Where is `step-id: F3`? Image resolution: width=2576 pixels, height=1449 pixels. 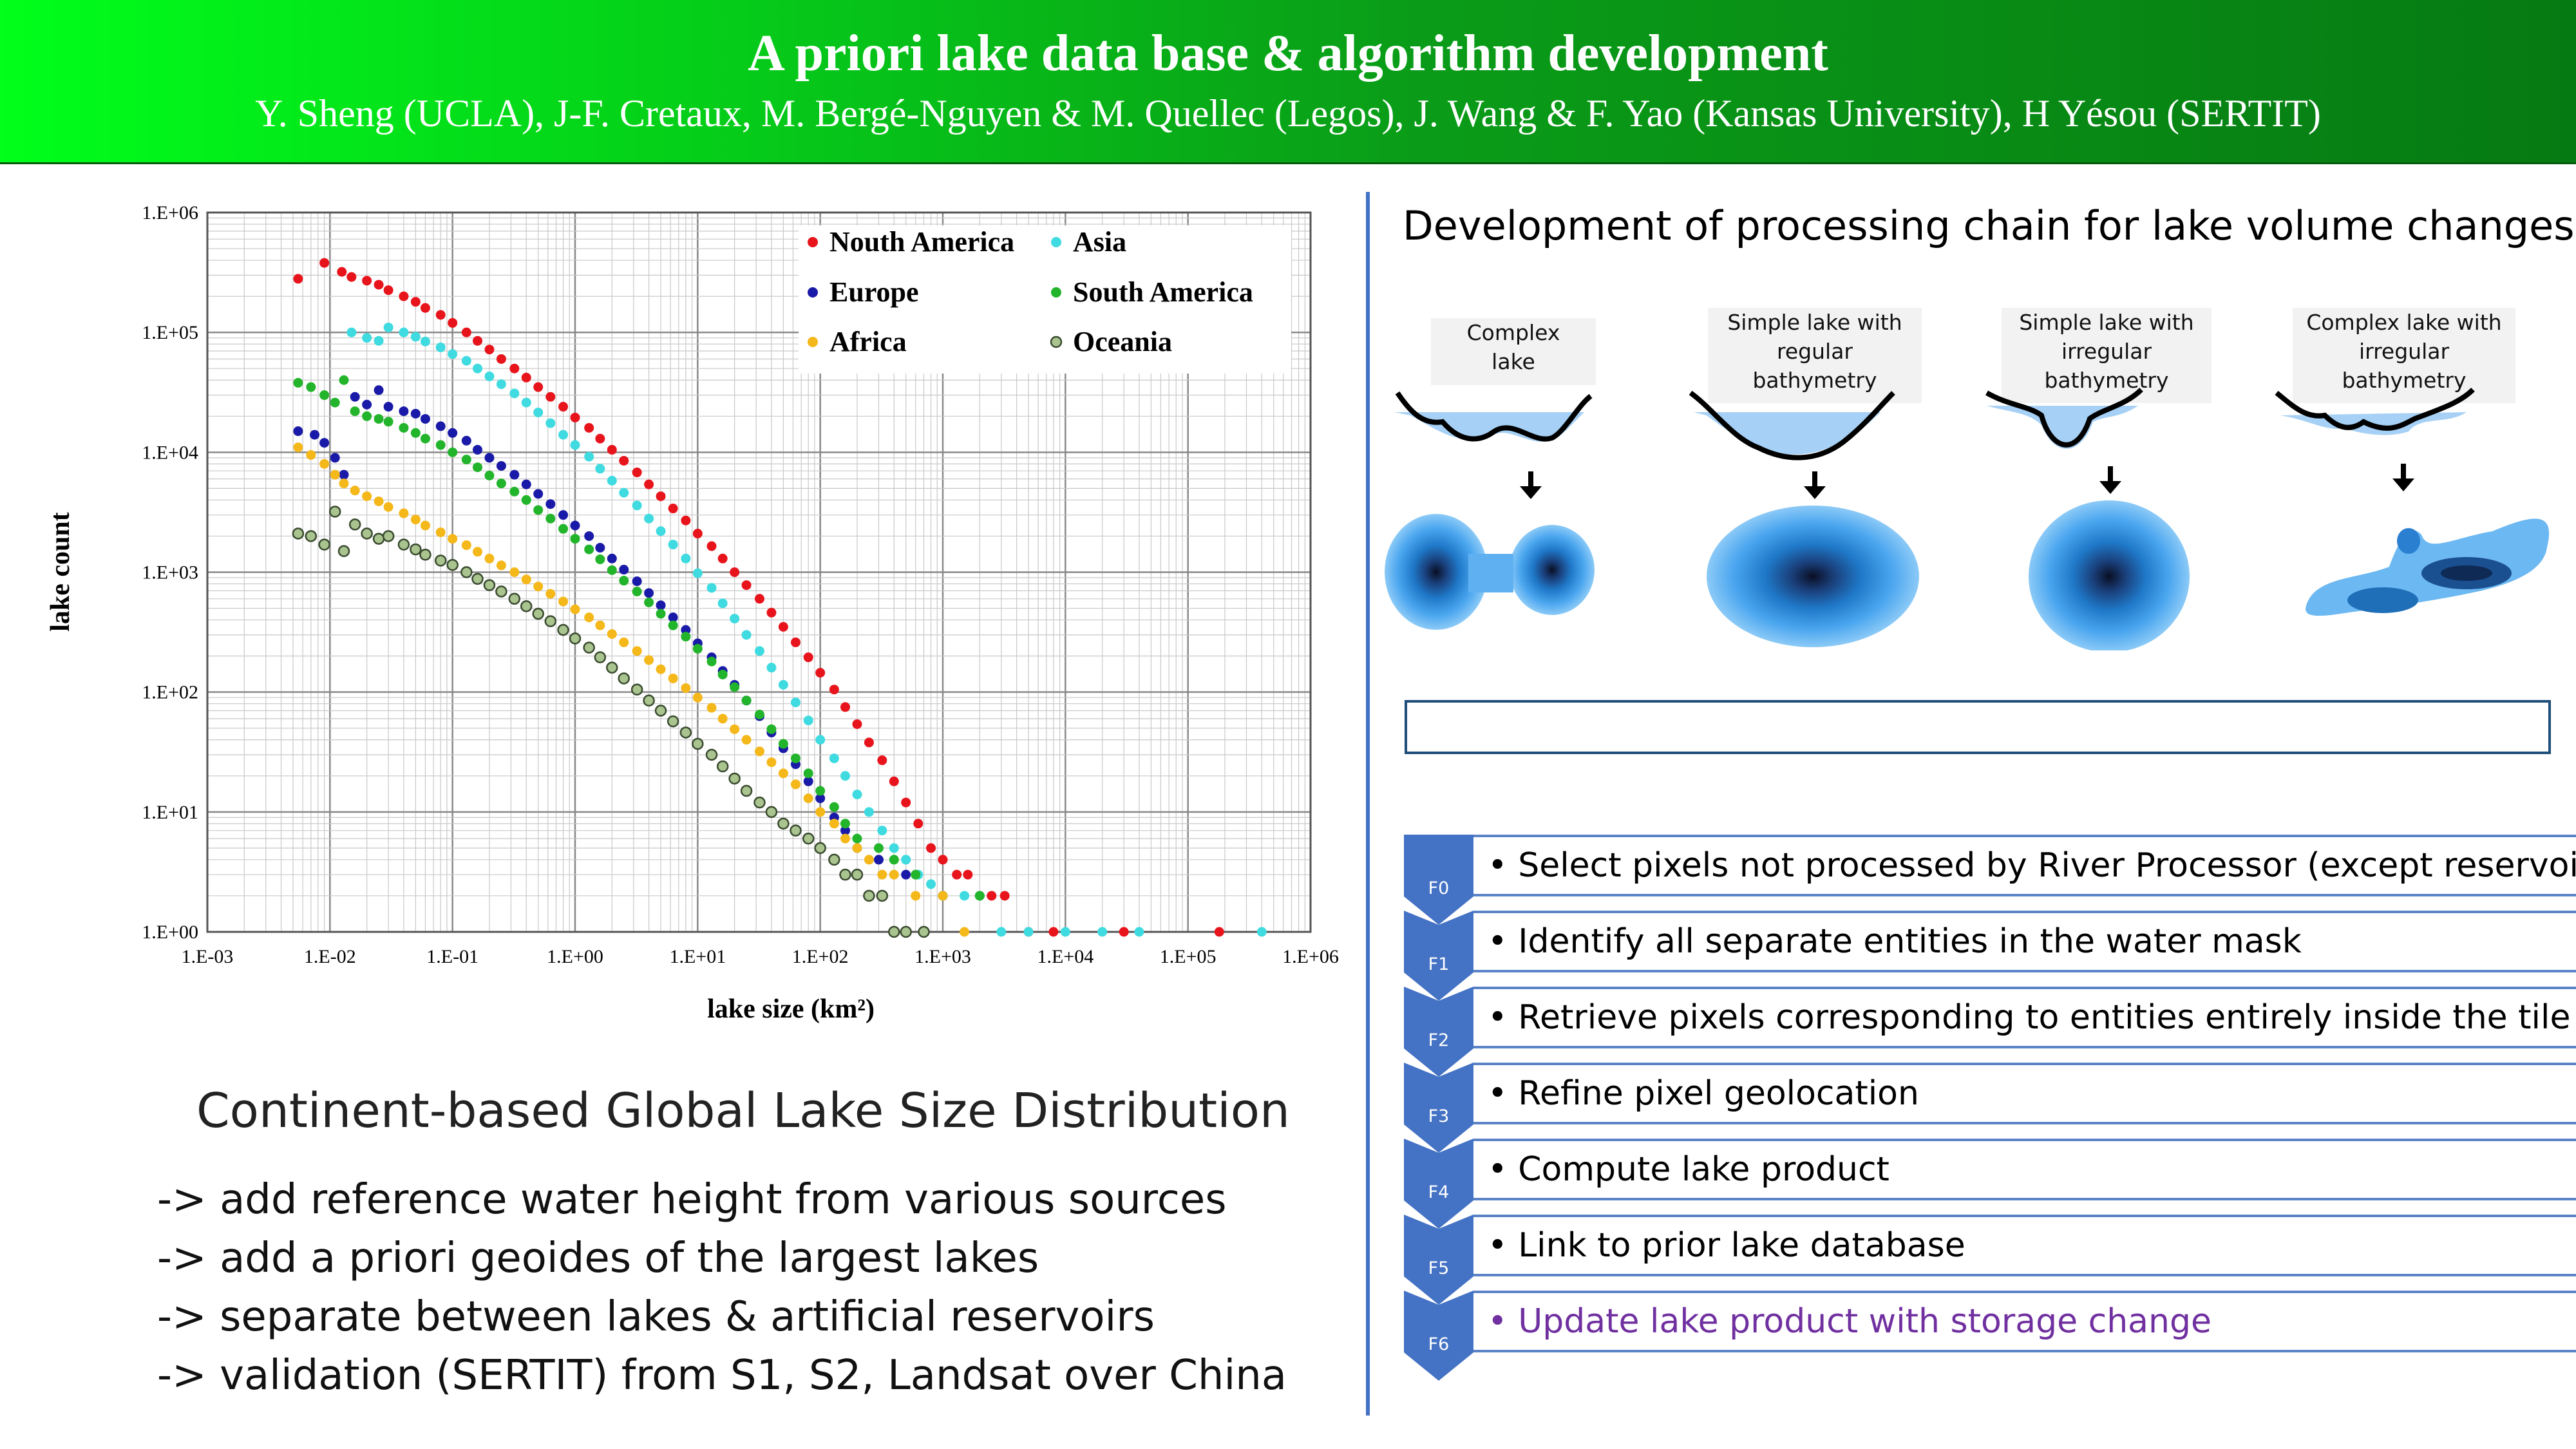 step-id: F3 is located at coordinates (1439, 1116).